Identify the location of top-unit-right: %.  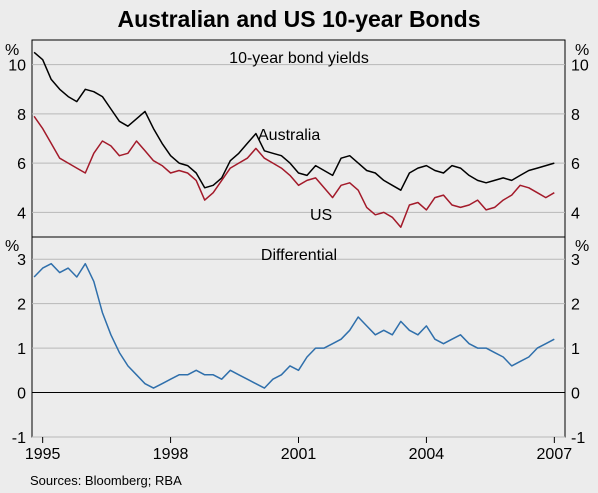
(582, 50).